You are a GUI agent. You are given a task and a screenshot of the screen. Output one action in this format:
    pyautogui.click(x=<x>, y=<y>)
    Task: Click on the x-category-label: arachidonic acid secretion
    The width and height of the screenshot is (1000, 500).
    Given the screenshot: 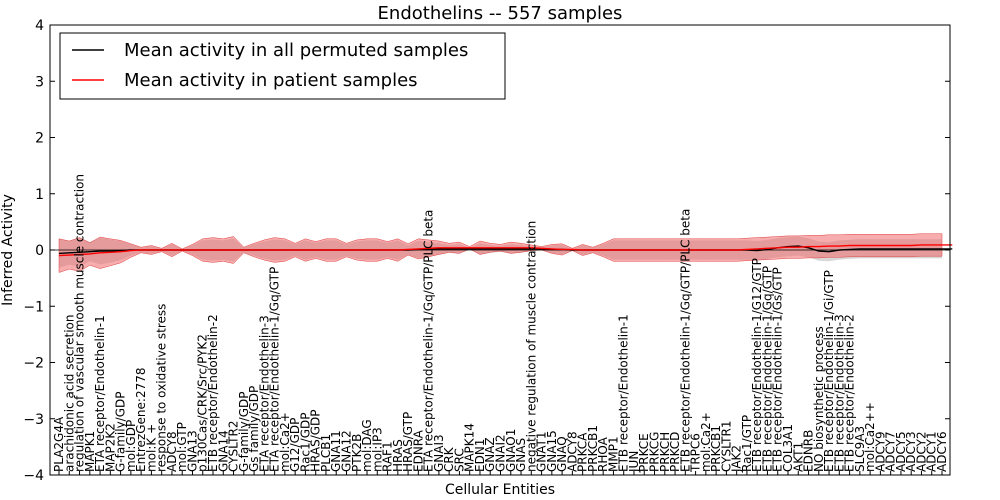 What is the action you would take?
    pyautogui.click(x=69, y=393)
    